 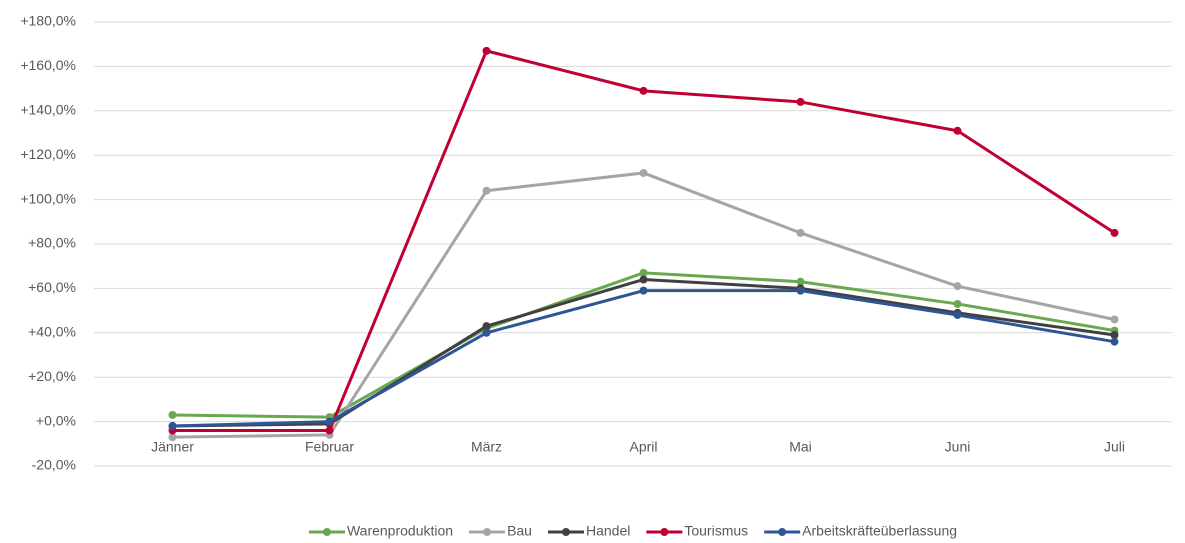 I want to click on legend-item: Arbeitskräfteüberlassung, so click(x=860, y=531).